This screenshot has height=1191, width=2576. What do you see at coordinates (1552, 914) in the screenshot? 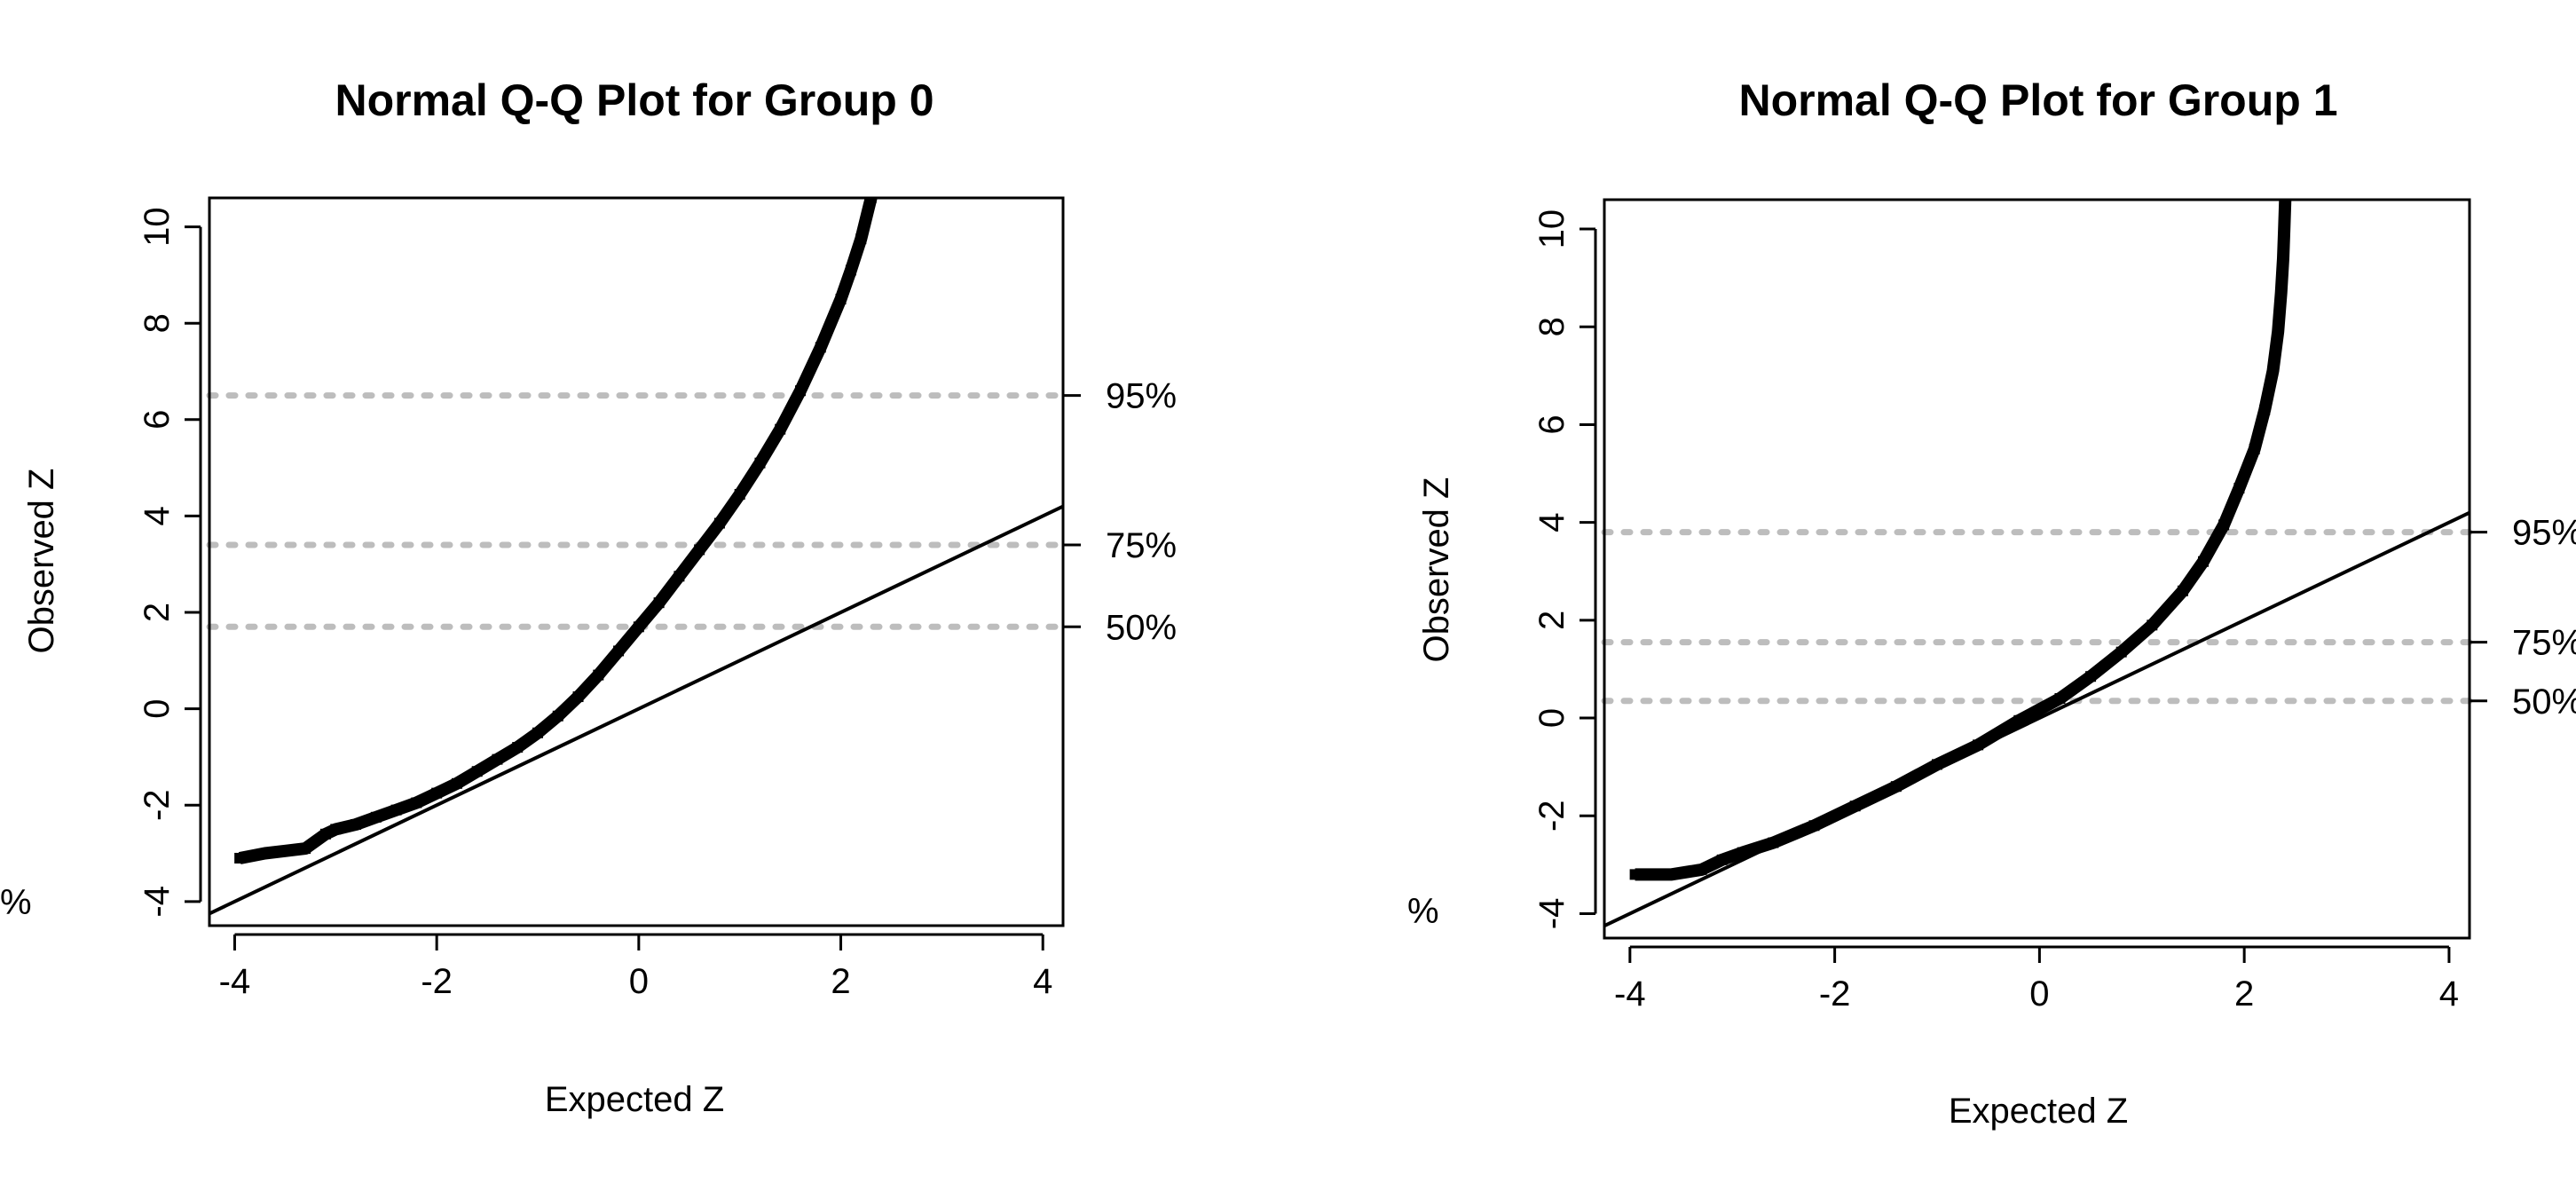
I see `y-tick-label: -4` at bounding box center [1552, 914].